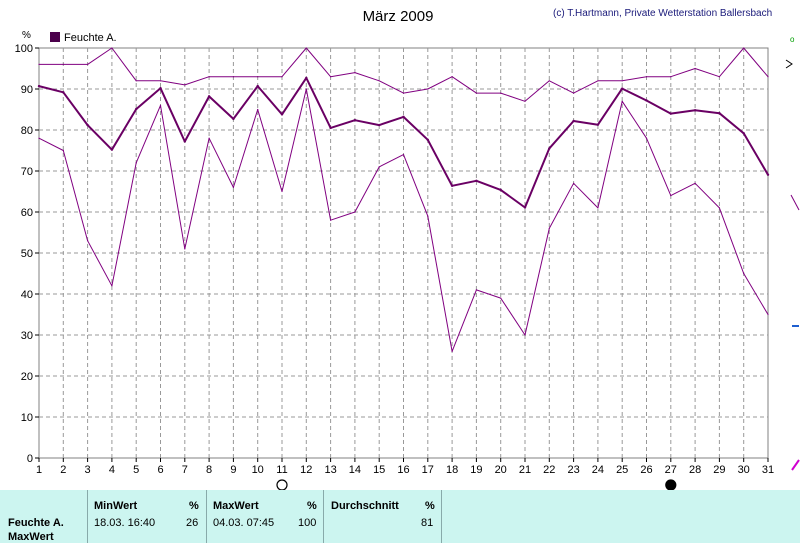  What do you see at coordinates (244, 523) in the screenshot?
I see `max-datetime: 04.03. 07:45` at bounding box center [244, 523].